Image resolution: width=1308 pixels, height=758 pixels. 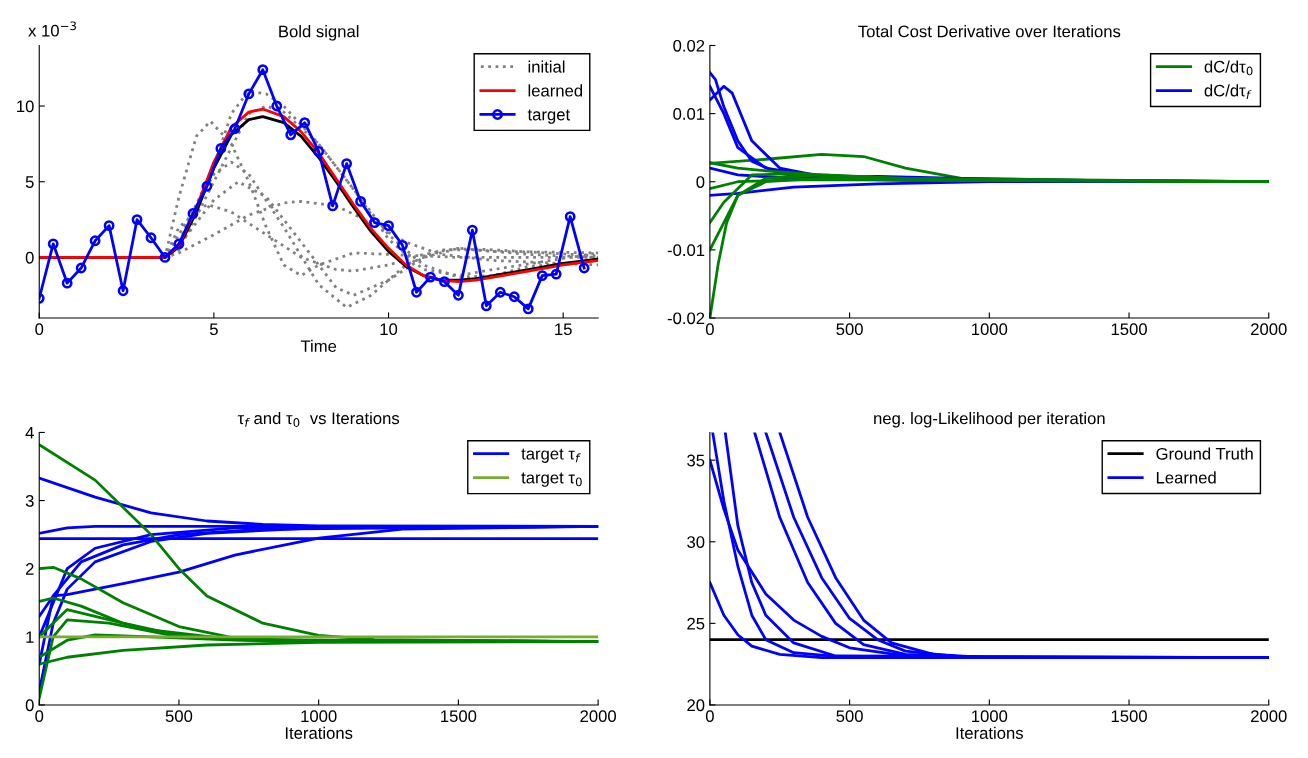 What do you see at coordinates (546, 66) in the screenshot?
I see `legend-label: initial` at bounding box center [546, 66].